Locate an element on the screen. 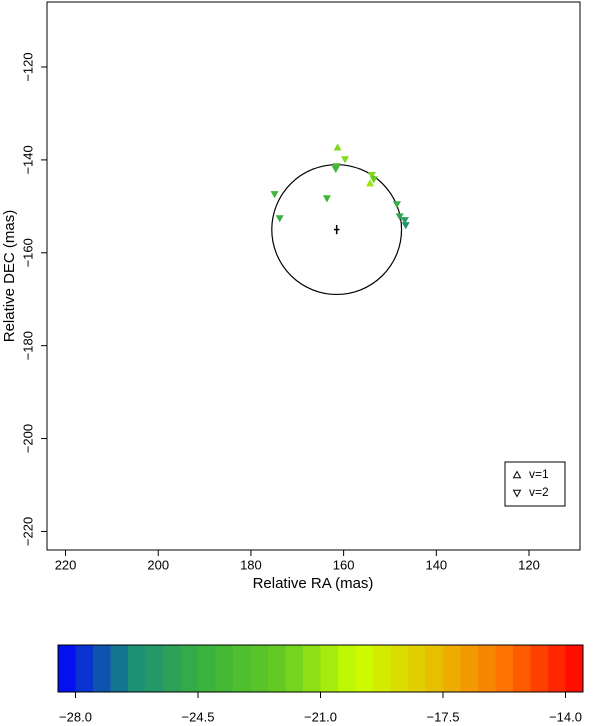  legend-box is located at coordinates (535, 484).